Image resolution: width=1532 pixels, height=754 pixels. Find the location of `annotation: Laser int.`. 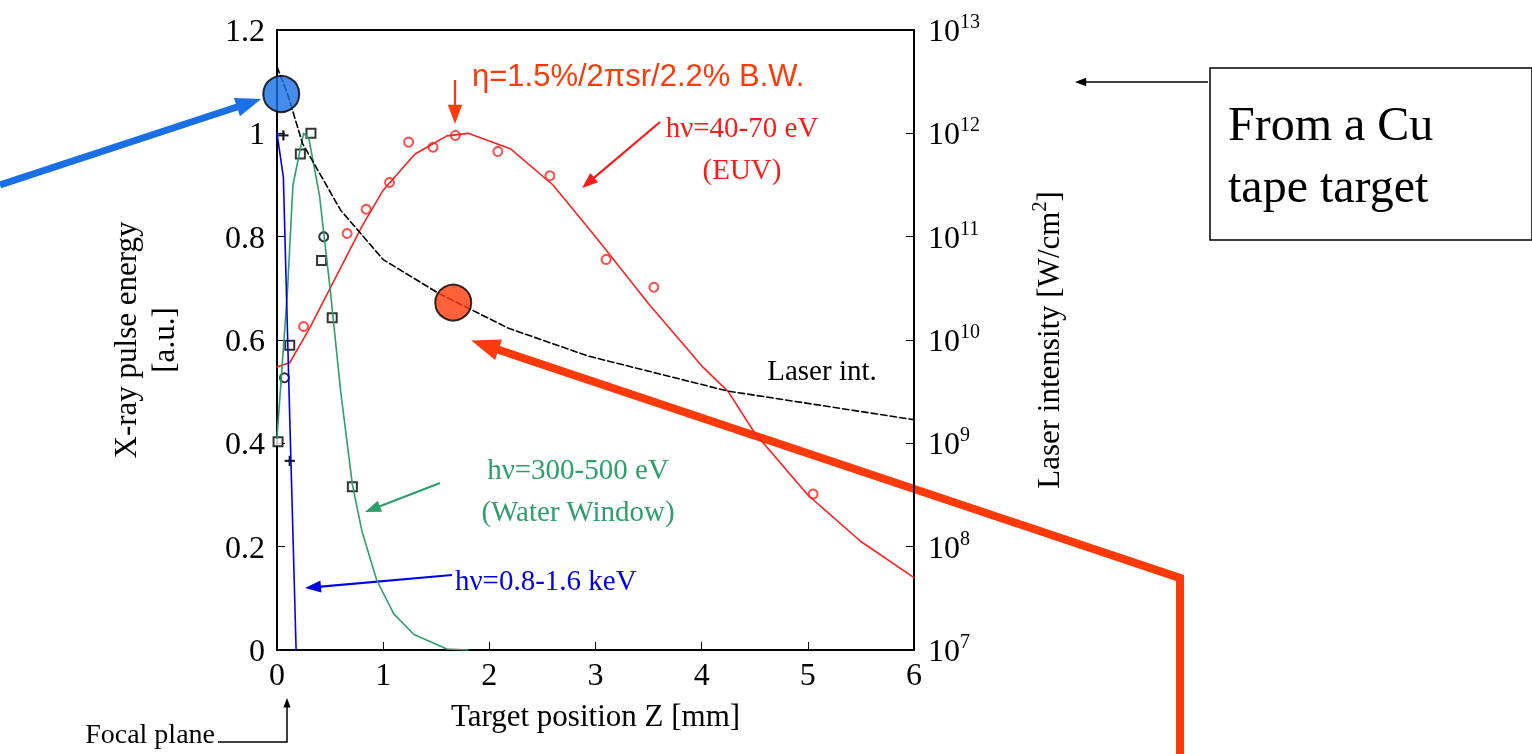

annotation: Laser int. is located at coordinates (822, 370).